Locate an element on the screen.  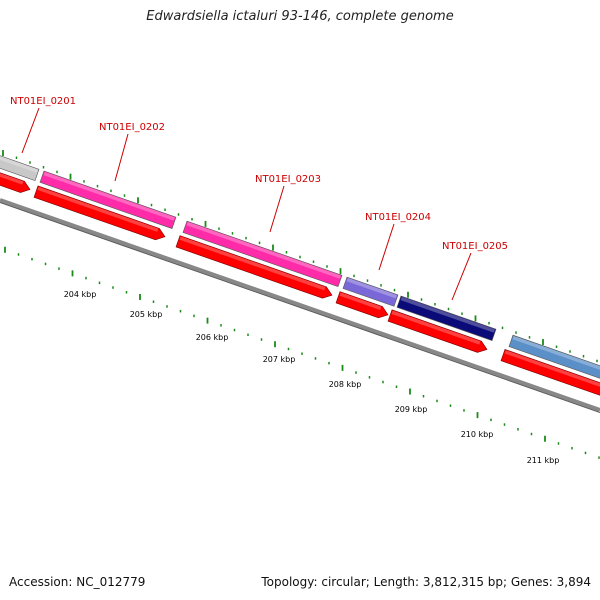
gene-bar-0200-highlight is located at coordinates (19, 161).